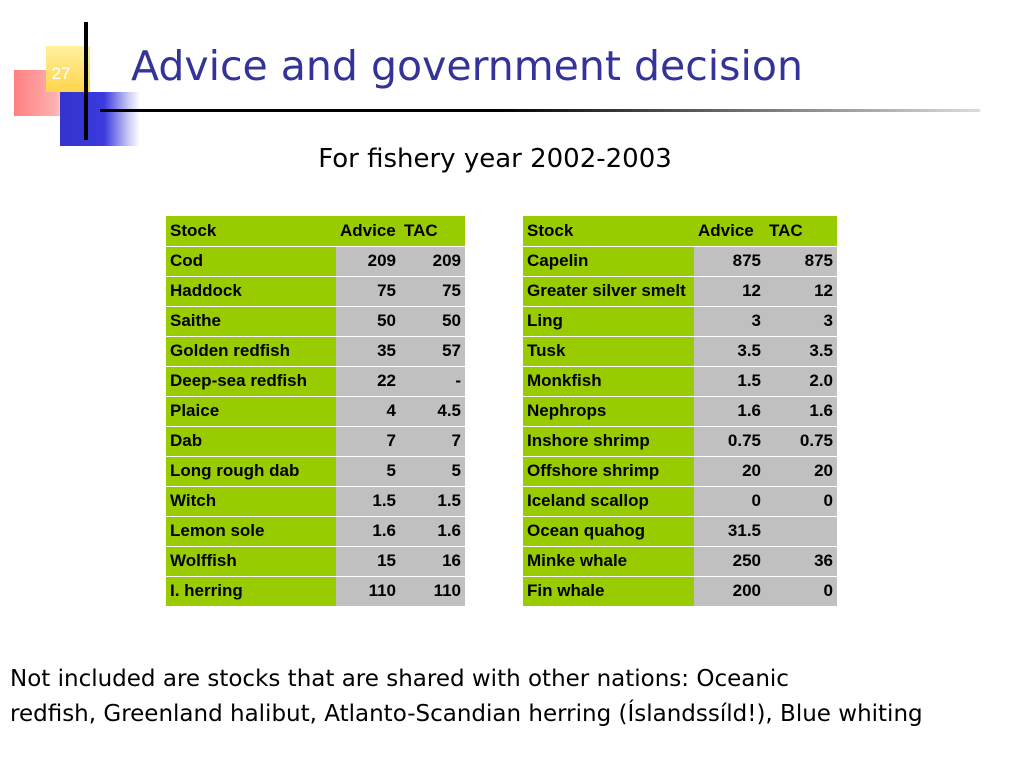 Image resolution: width=1024 pixels, height=768 pixels. What do you see at coordinates (432, 291) in the screenshot?
I see `tac-value: 75` at bounding box center [432, 291].